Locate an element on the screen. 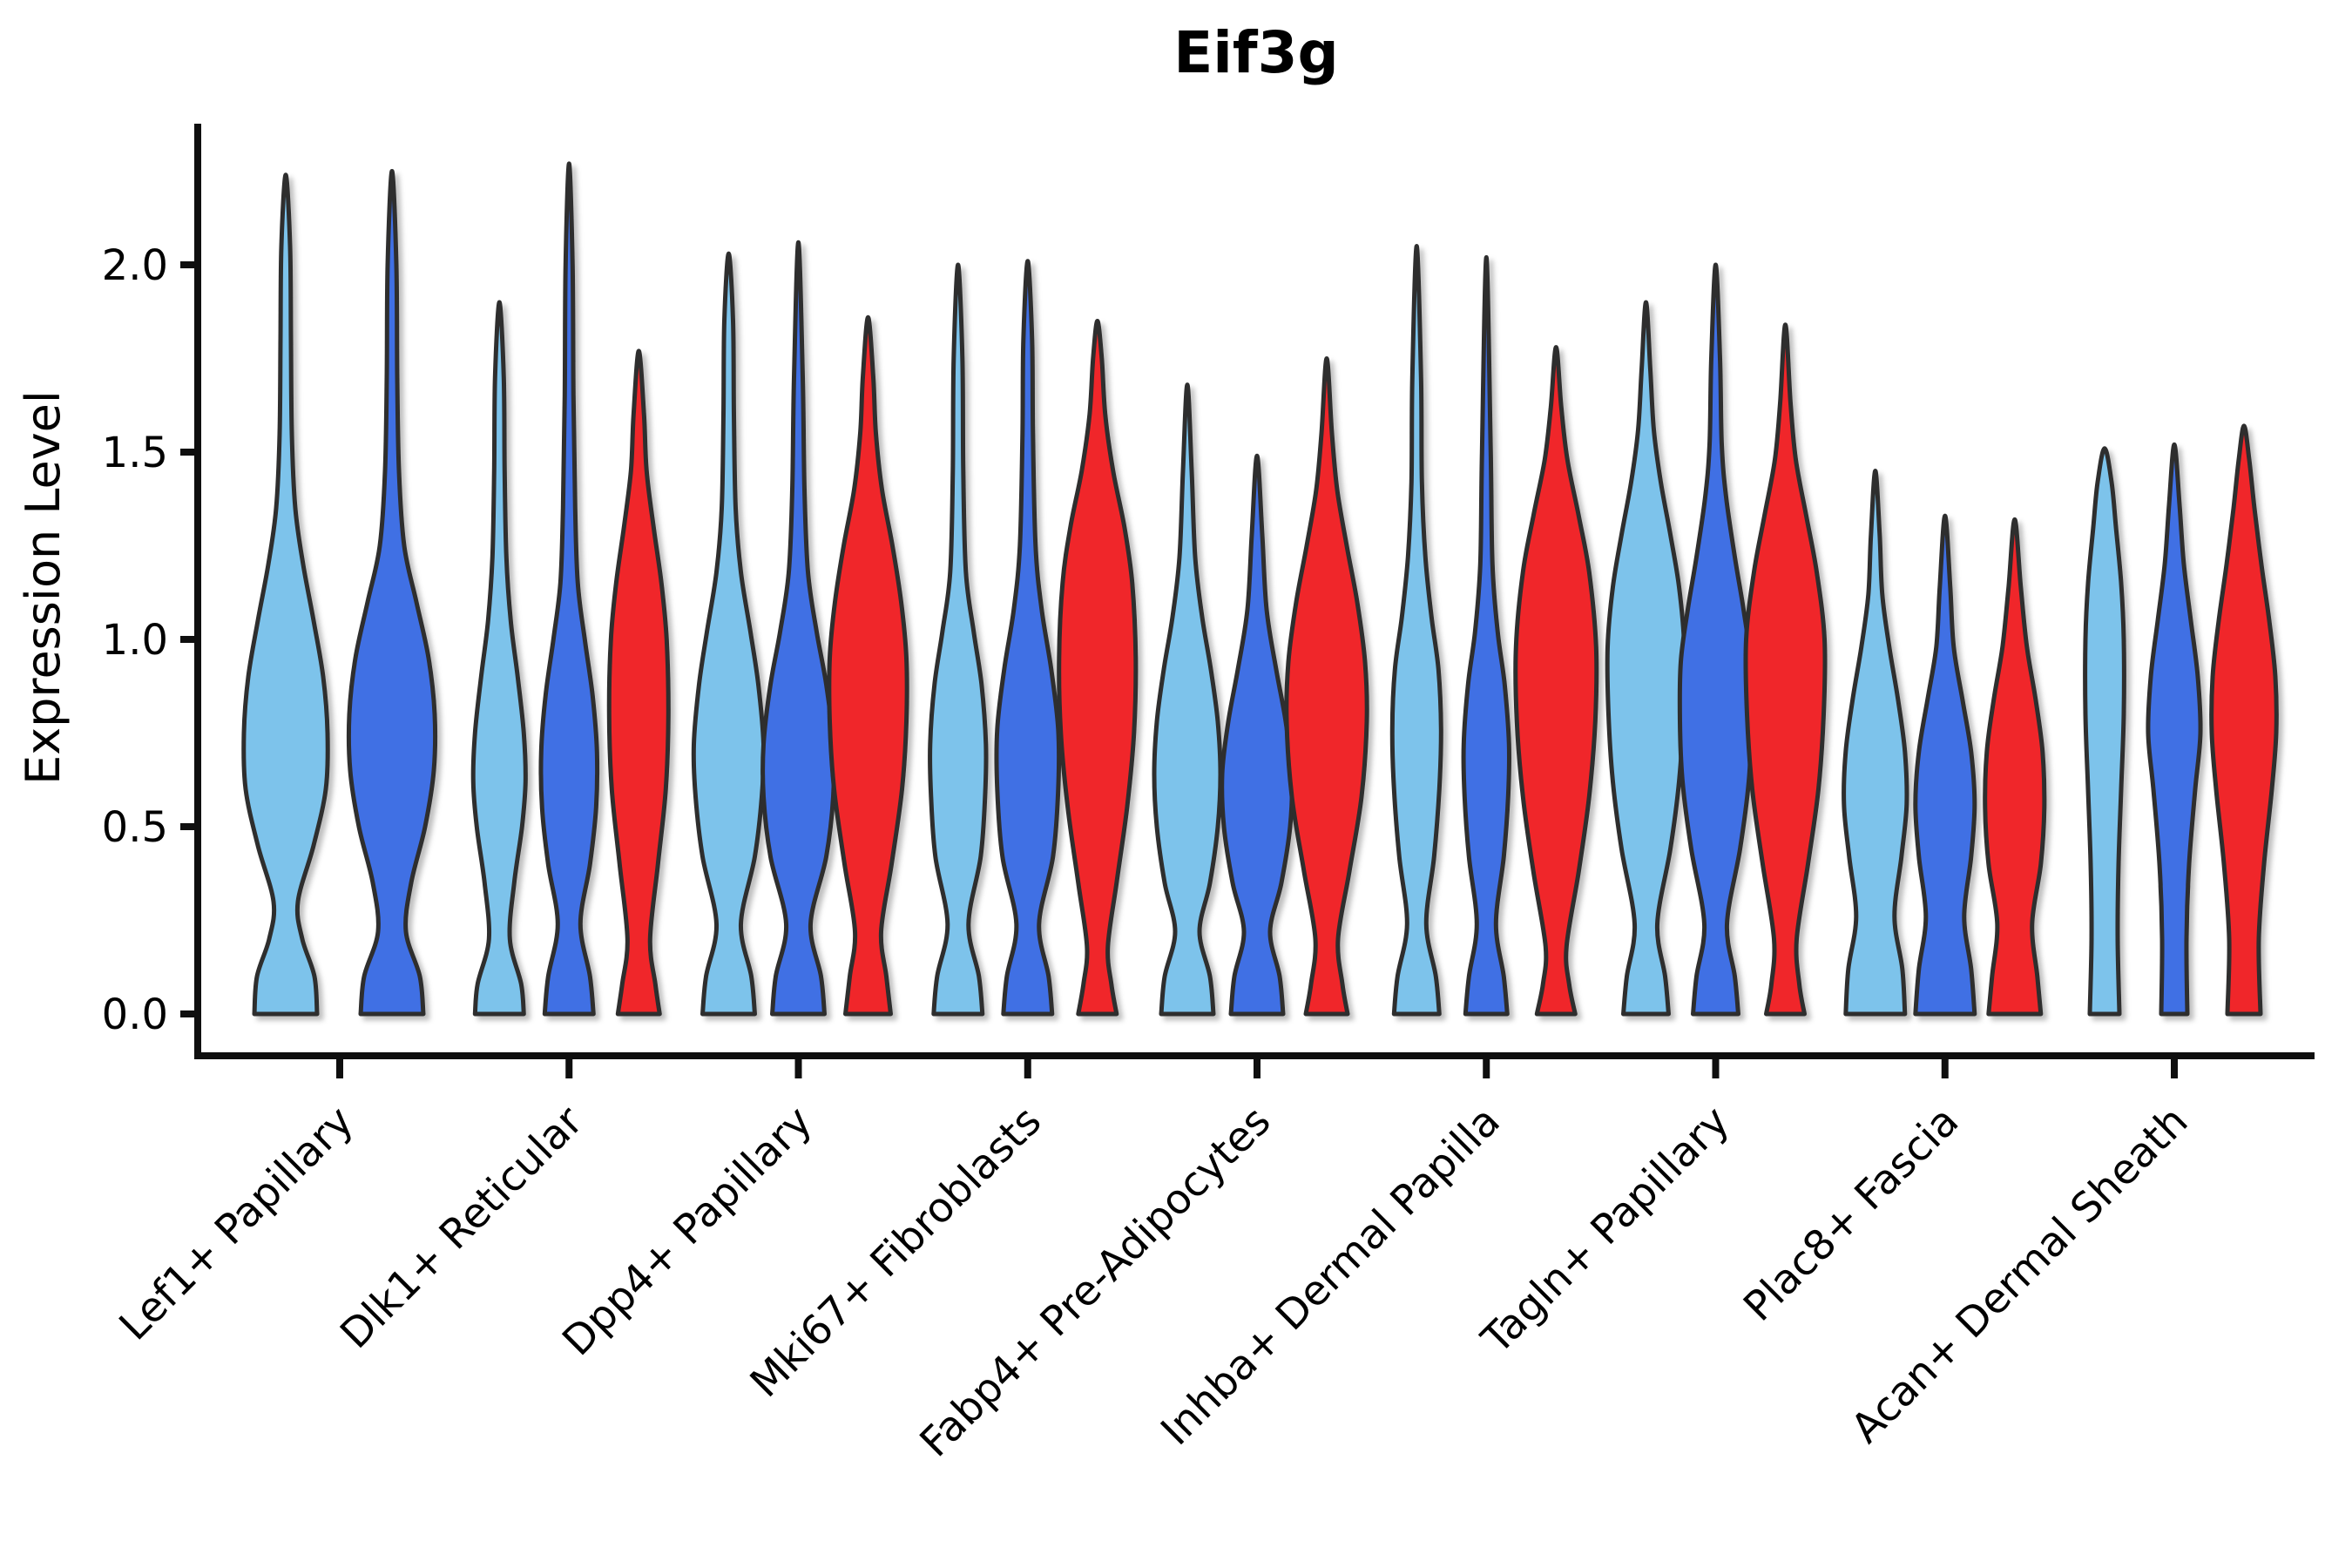  violin-fabp4-pre-adipocytes-red is located at coordinates (1326, 687).